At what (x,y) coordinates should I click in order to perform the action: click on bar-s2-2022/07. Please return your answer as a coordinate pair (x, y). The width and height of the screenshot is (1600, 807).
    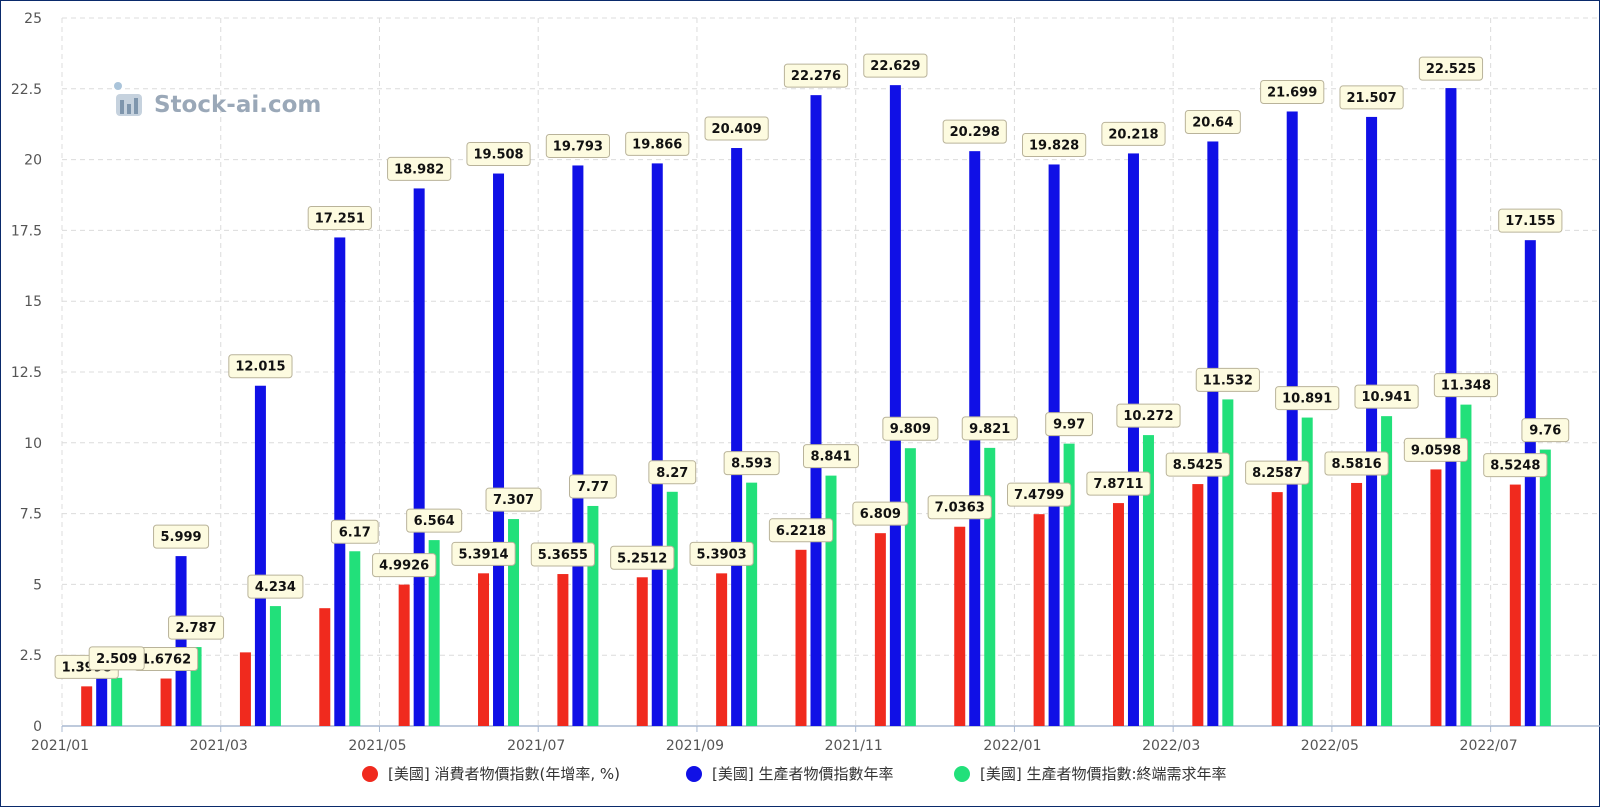
    Looking at the image, I should click on (1530, 483).